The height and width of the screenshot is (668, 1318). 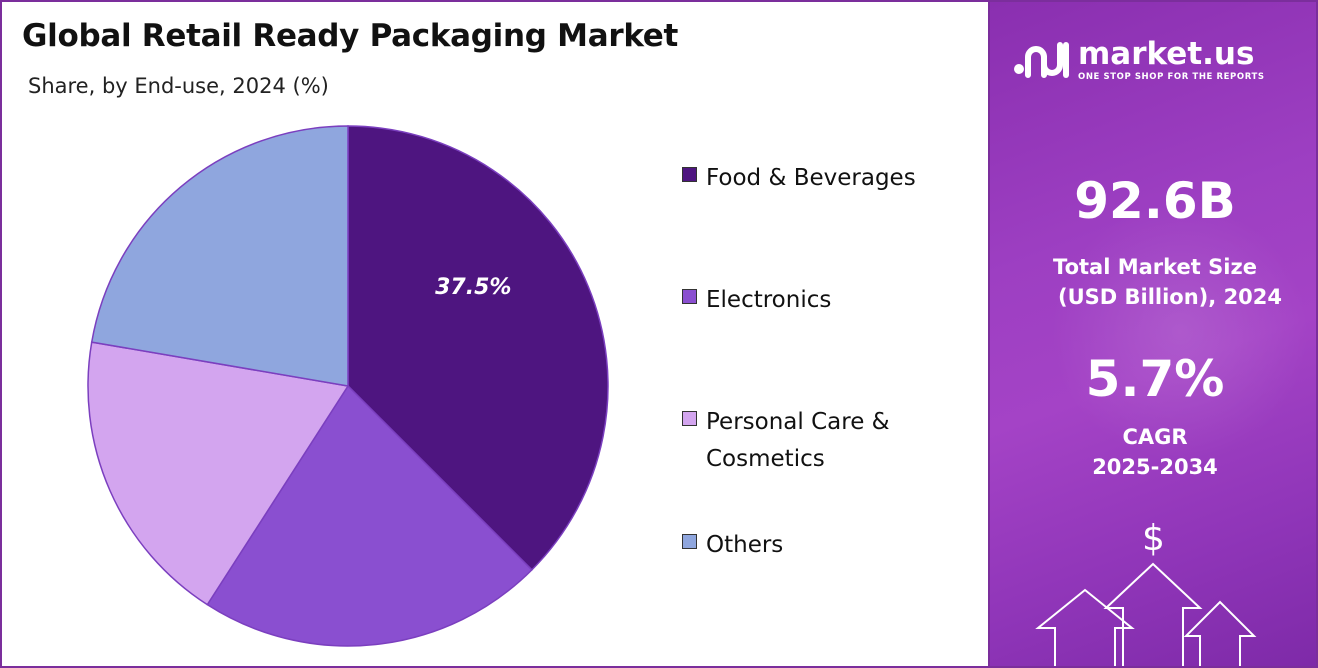 What do you see at coordinates (1146, 614) in the screenshot?
I see `up-arrow-icon` at bounding box center [1146, 614].